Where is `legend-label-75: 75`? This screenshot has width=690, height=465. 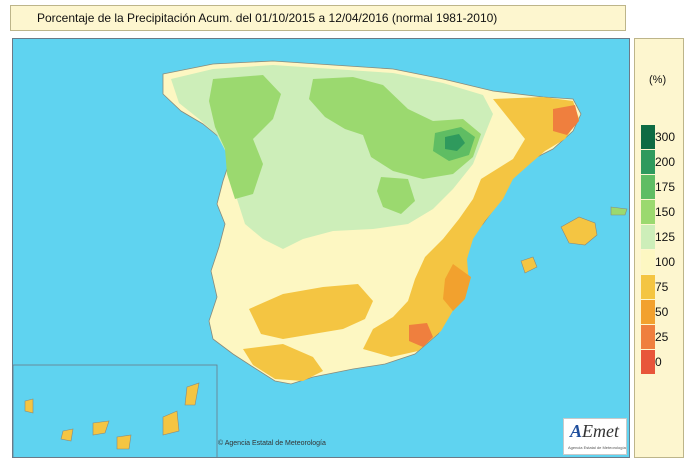 legend-label-75: 75 is located at coordinates (662, 287).